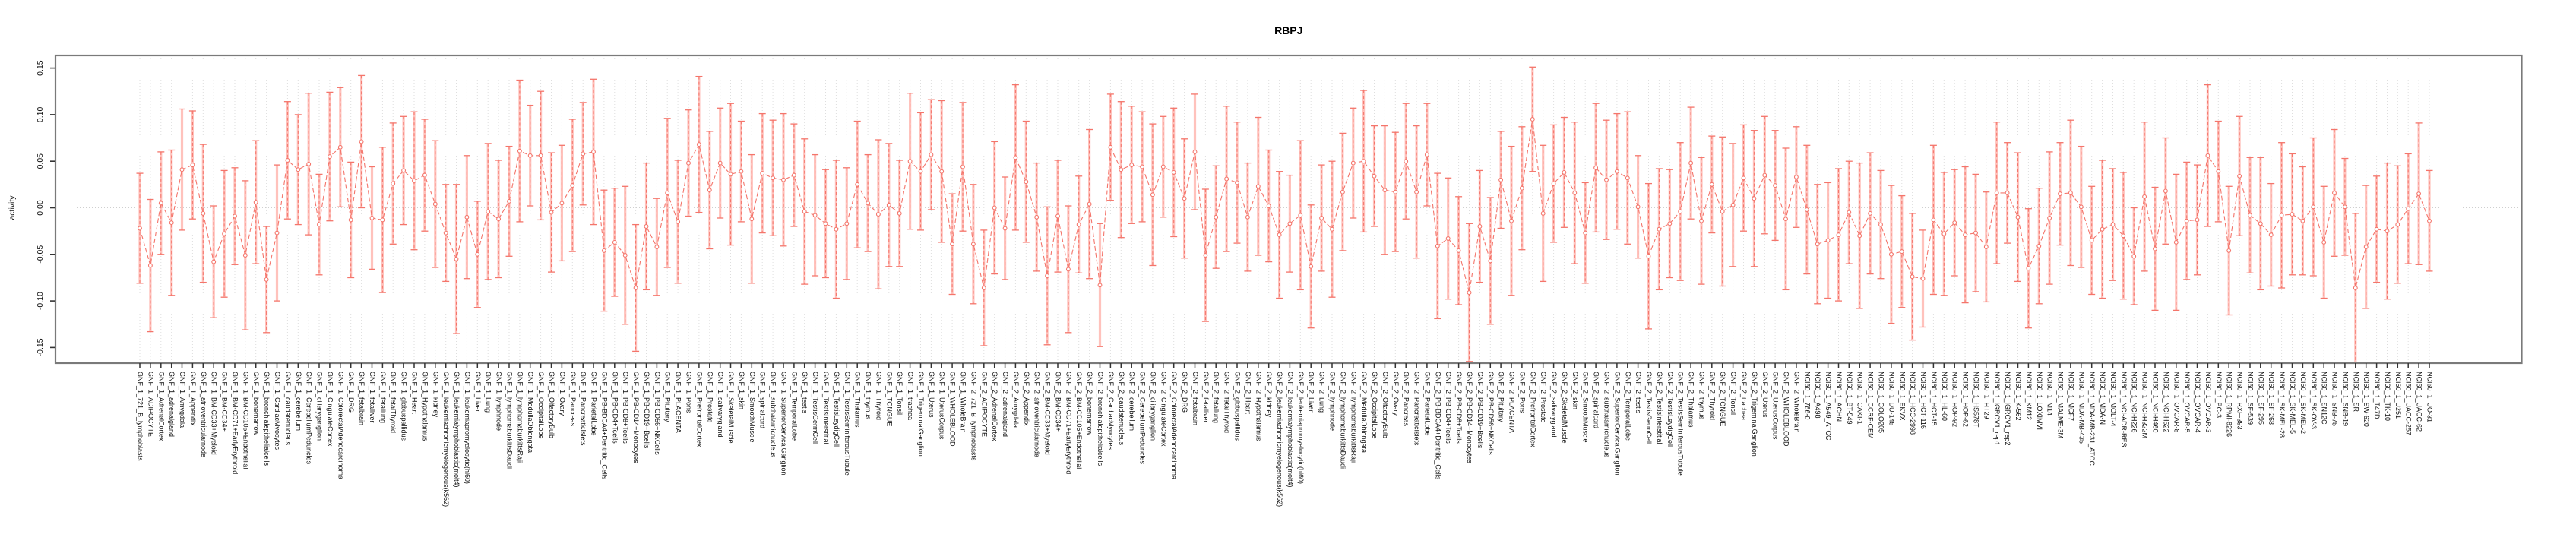 This screenshot has width=2576, height=547. Describe the element at coordinates (362, 398) in the screenshot. I see `x-category-label: GNF_1_fetalbrain` at that location.